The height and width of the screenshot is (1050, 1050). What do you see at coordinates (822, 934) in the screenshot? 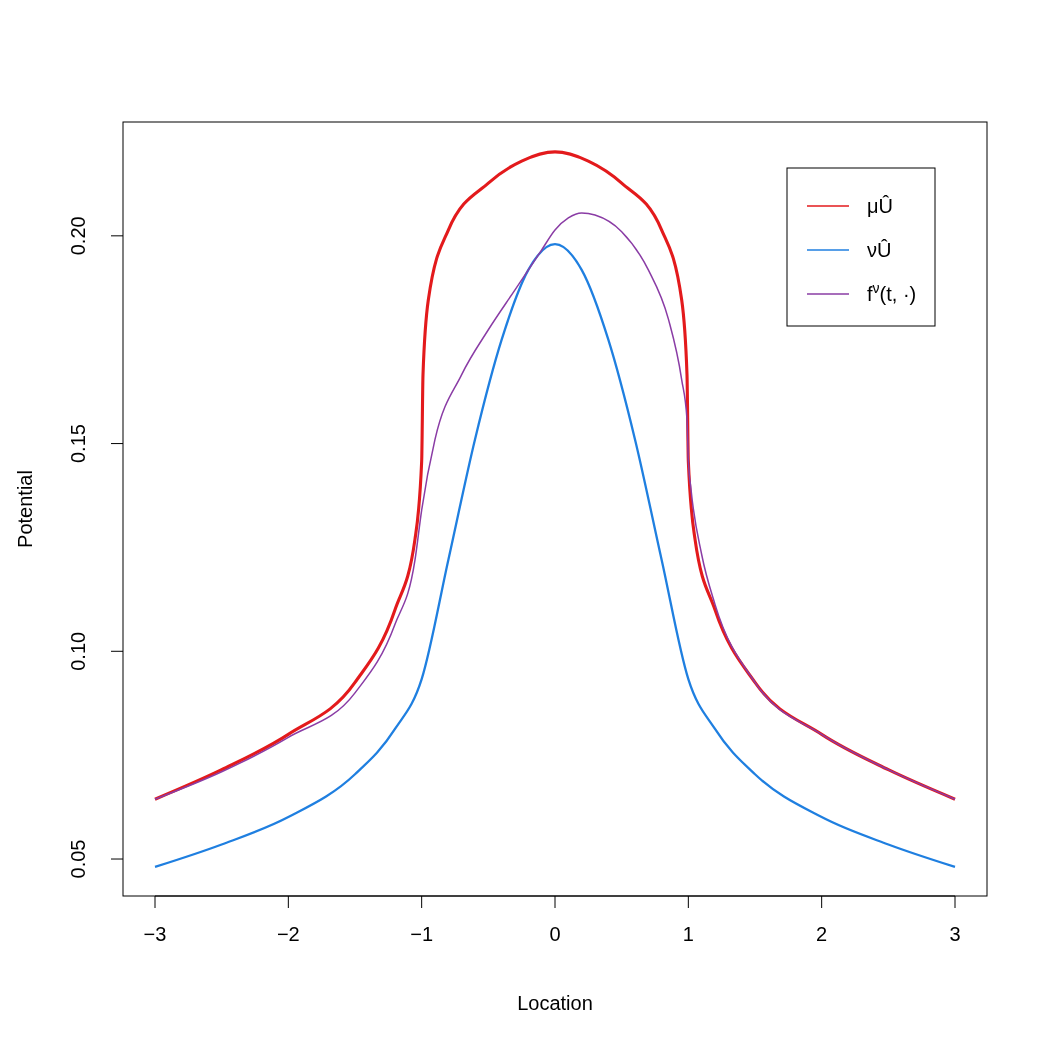
I see `x-tick-label: 2` at bounding box center [822, 934].